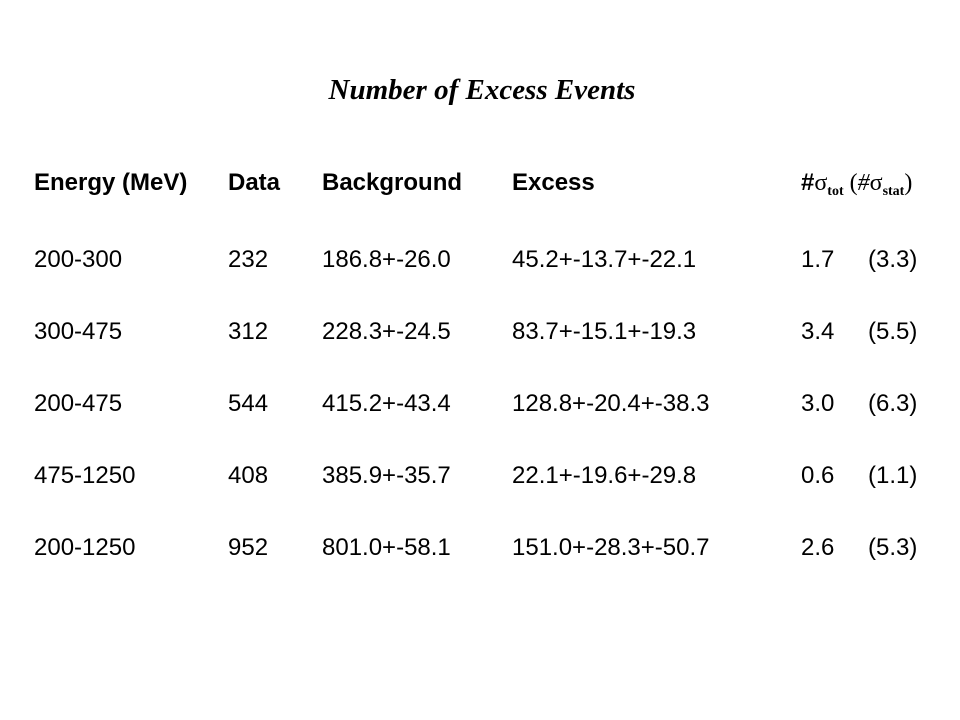 Image resolution: width=960 pixels, height=720 pixels. Describe the element at coordinates (386, 259) in the screenshot. I see `cell-background: 186.8+-26.0` at that location.